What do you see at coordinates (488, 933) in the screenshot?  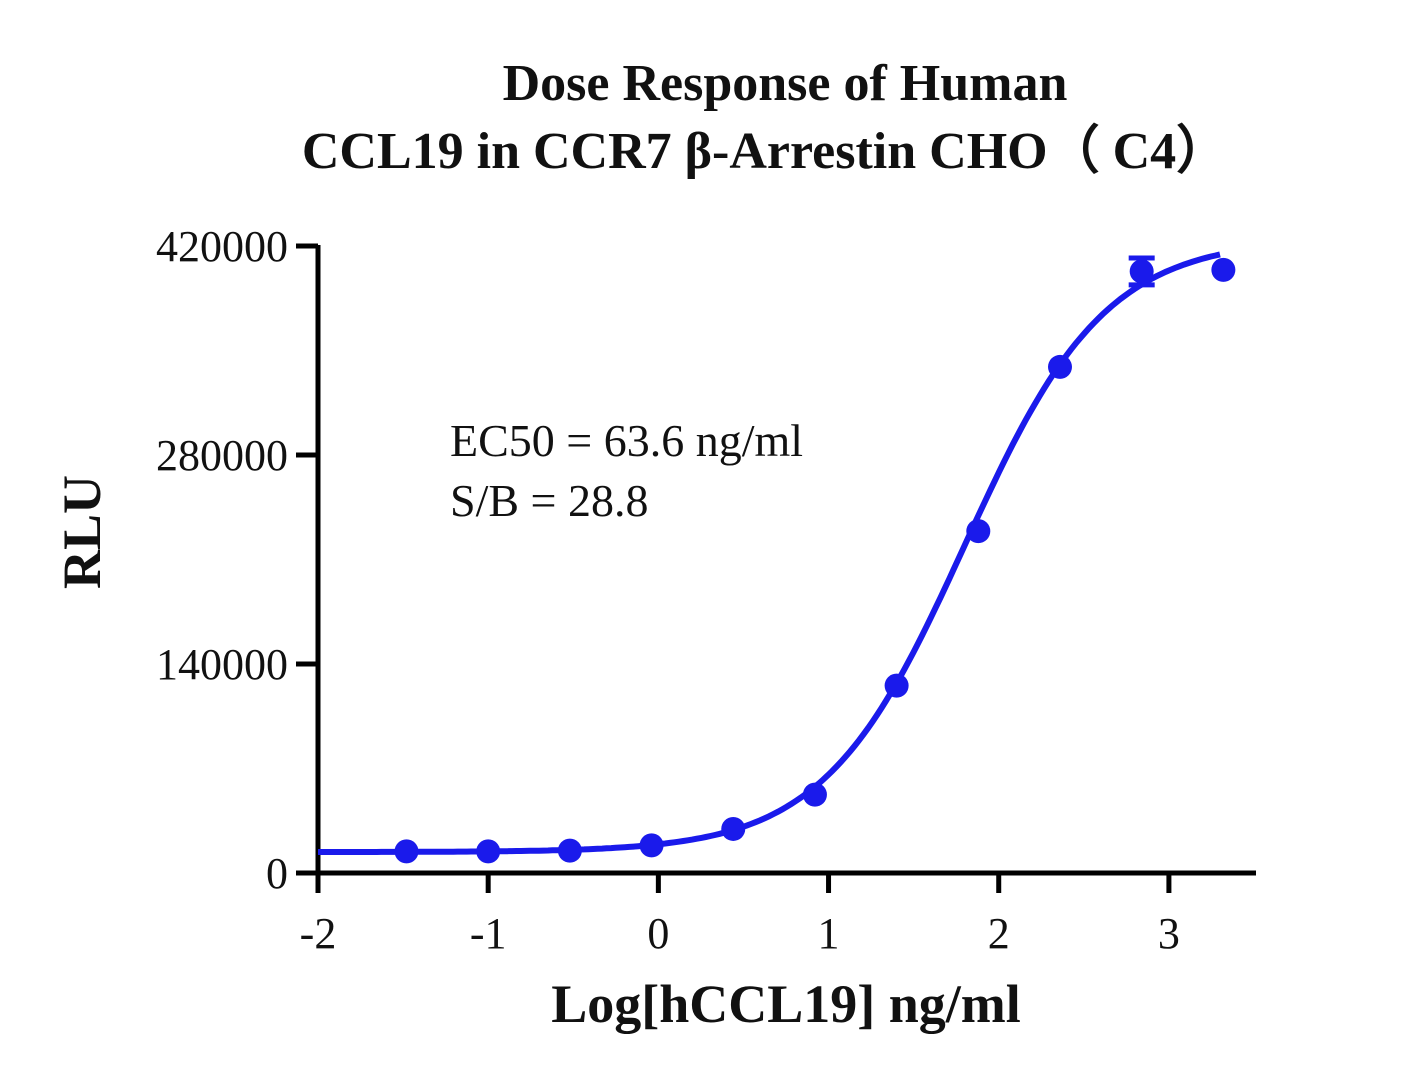 I see `x-tick-label: -1` at bounding box center [488, 933].